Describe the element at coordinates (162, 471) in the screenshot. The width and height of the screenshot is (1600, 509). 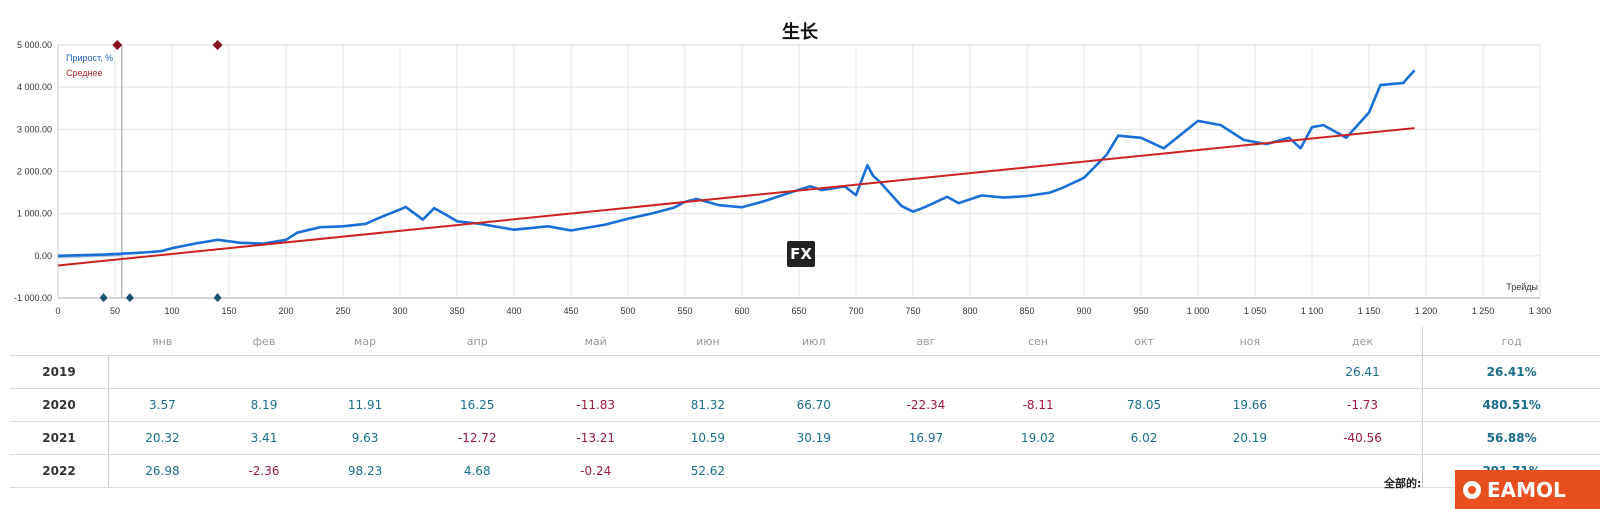
I see `month-value-cell: 26.98` at that location.